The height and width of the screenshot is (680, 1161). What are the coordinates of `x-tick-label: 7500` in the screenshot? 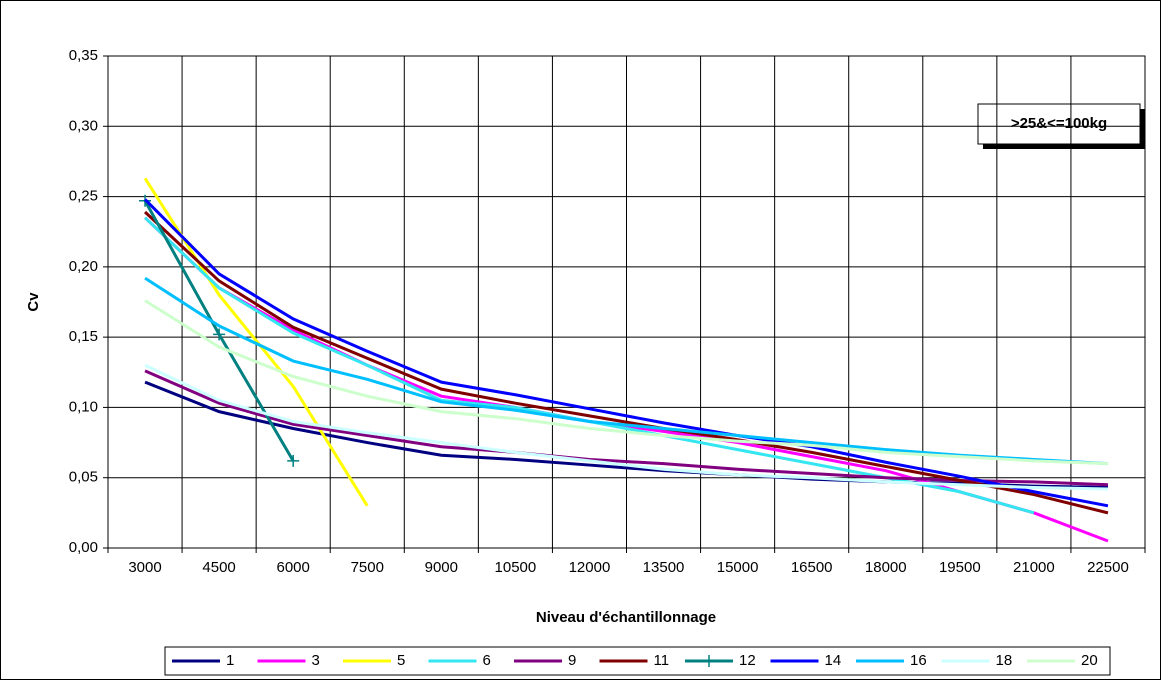 It's located at (367, 567).